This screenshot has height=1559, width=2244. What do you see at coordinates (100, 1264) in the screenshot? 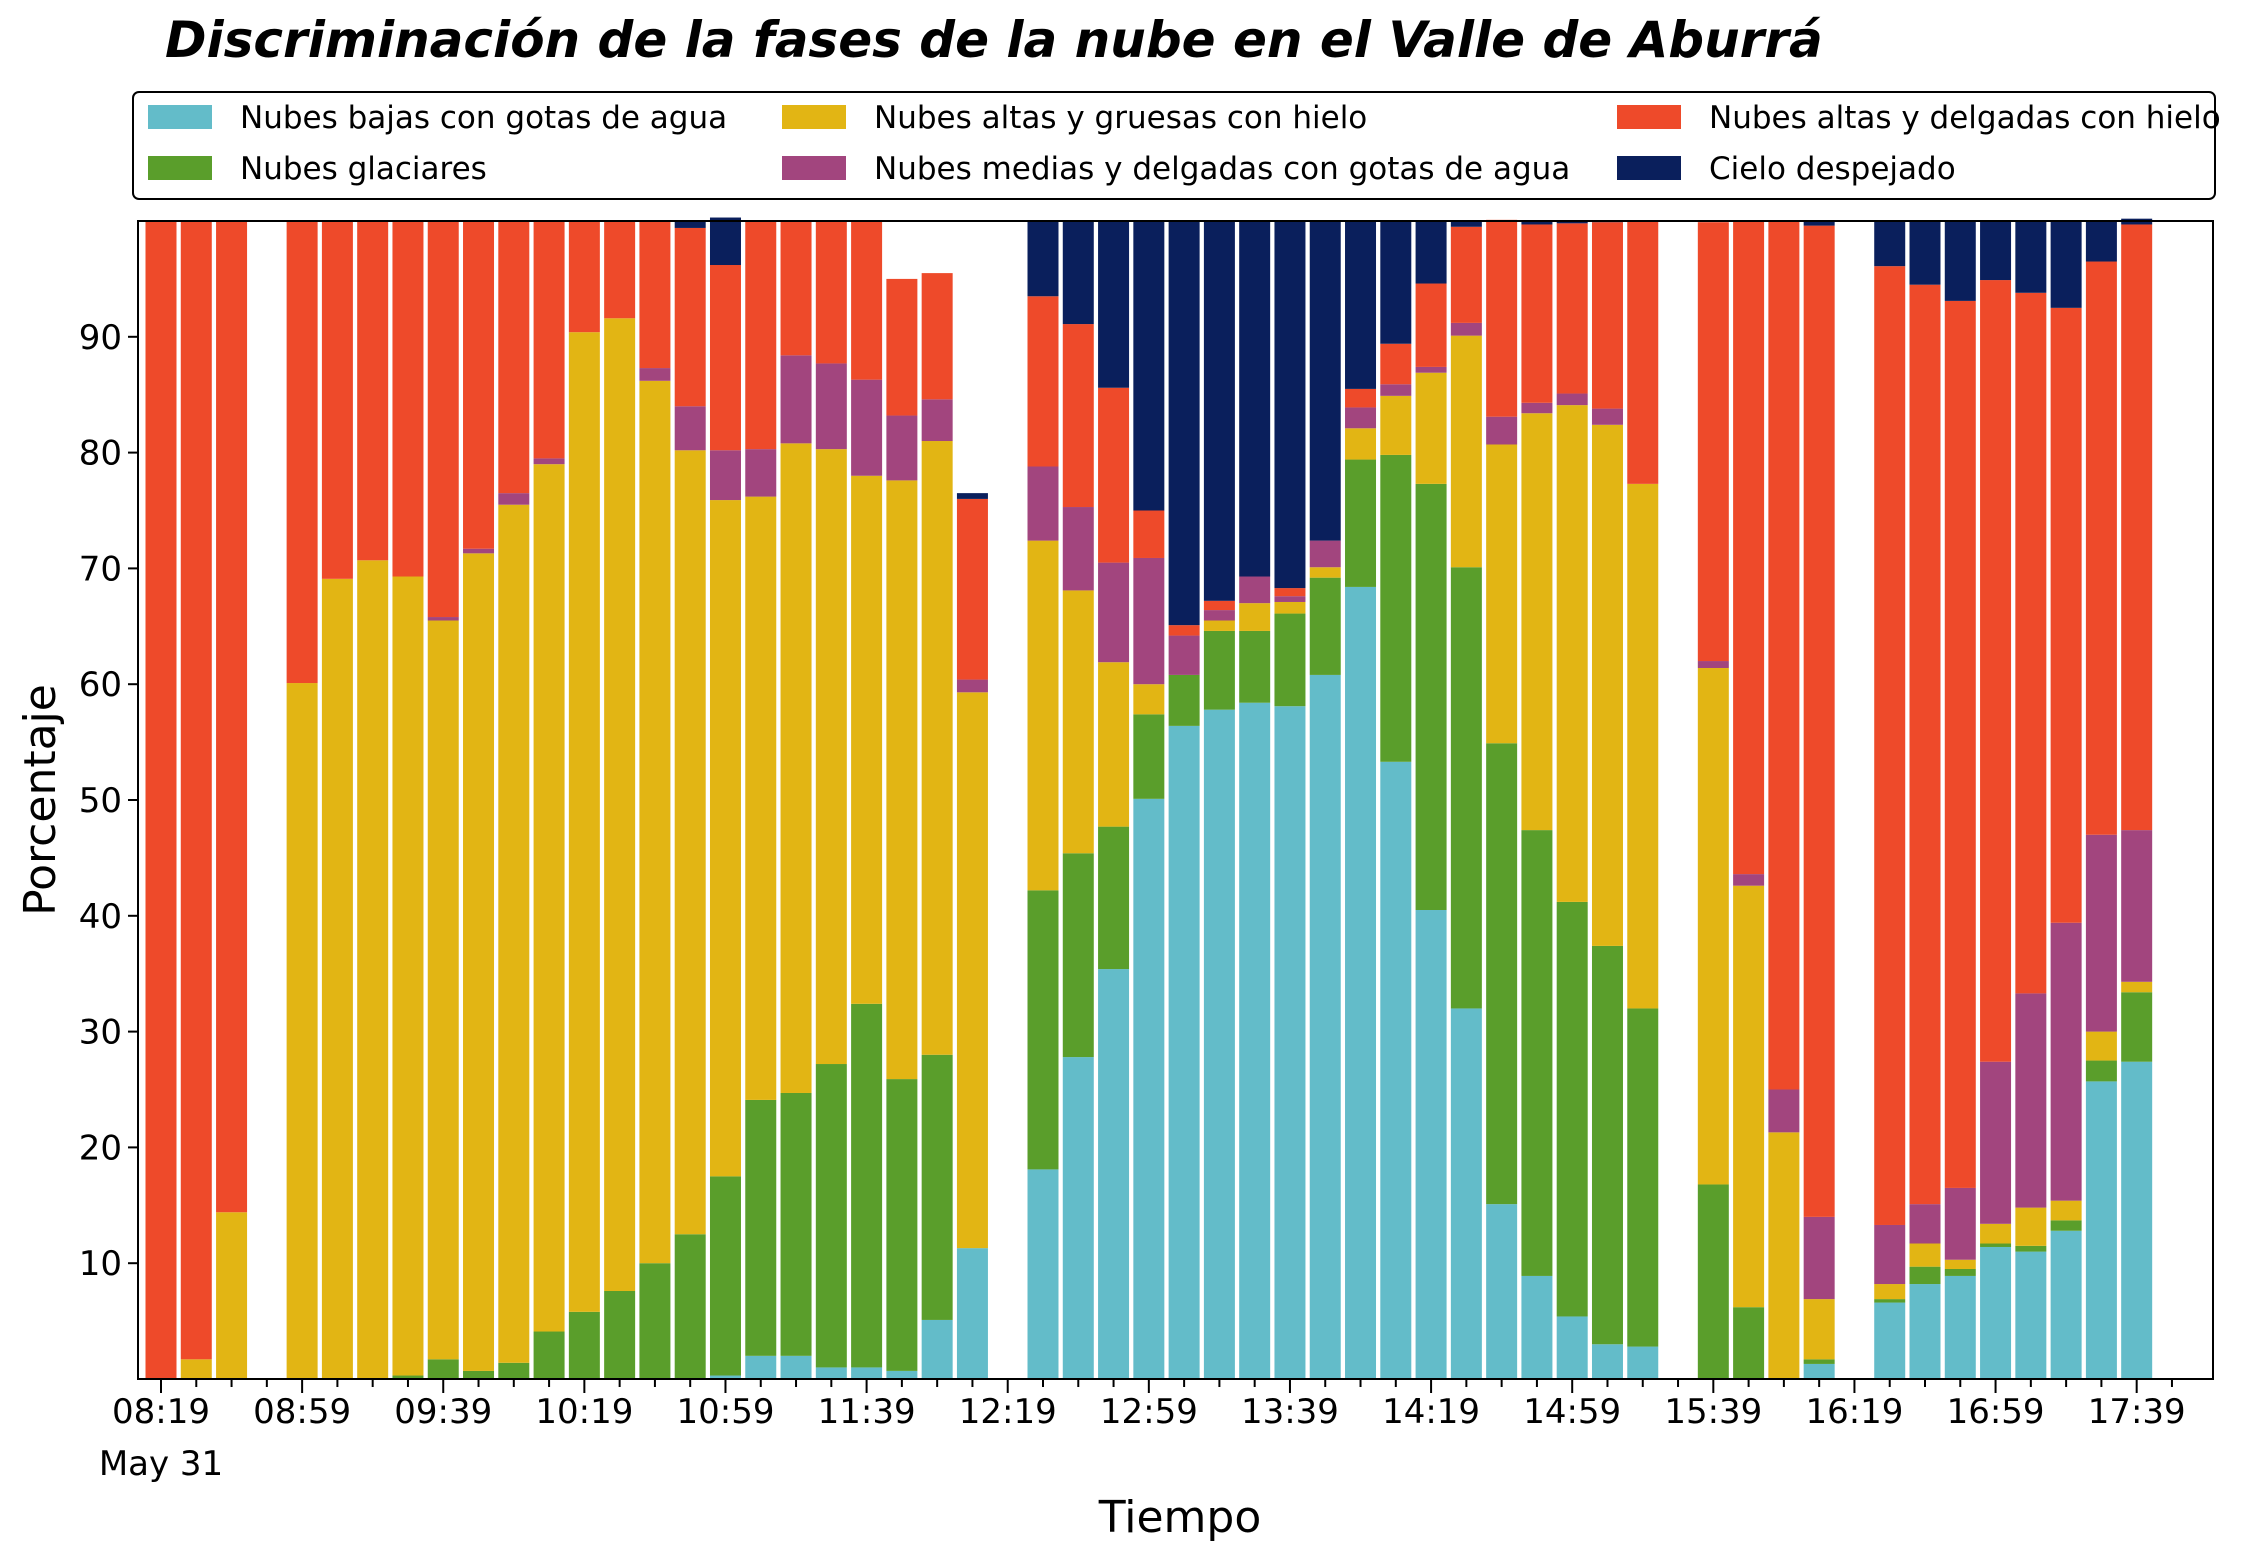
I see `y-tick-label: 10` at bounding box center [100, 1264].